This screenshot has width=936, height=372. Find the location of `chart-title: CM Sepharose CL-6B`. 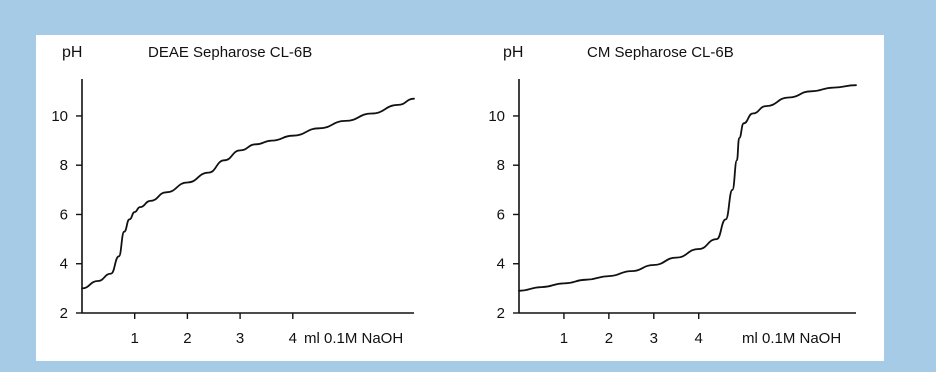

chart-title: CM Sepharose CL-6B is located at coordinates (660, 52).